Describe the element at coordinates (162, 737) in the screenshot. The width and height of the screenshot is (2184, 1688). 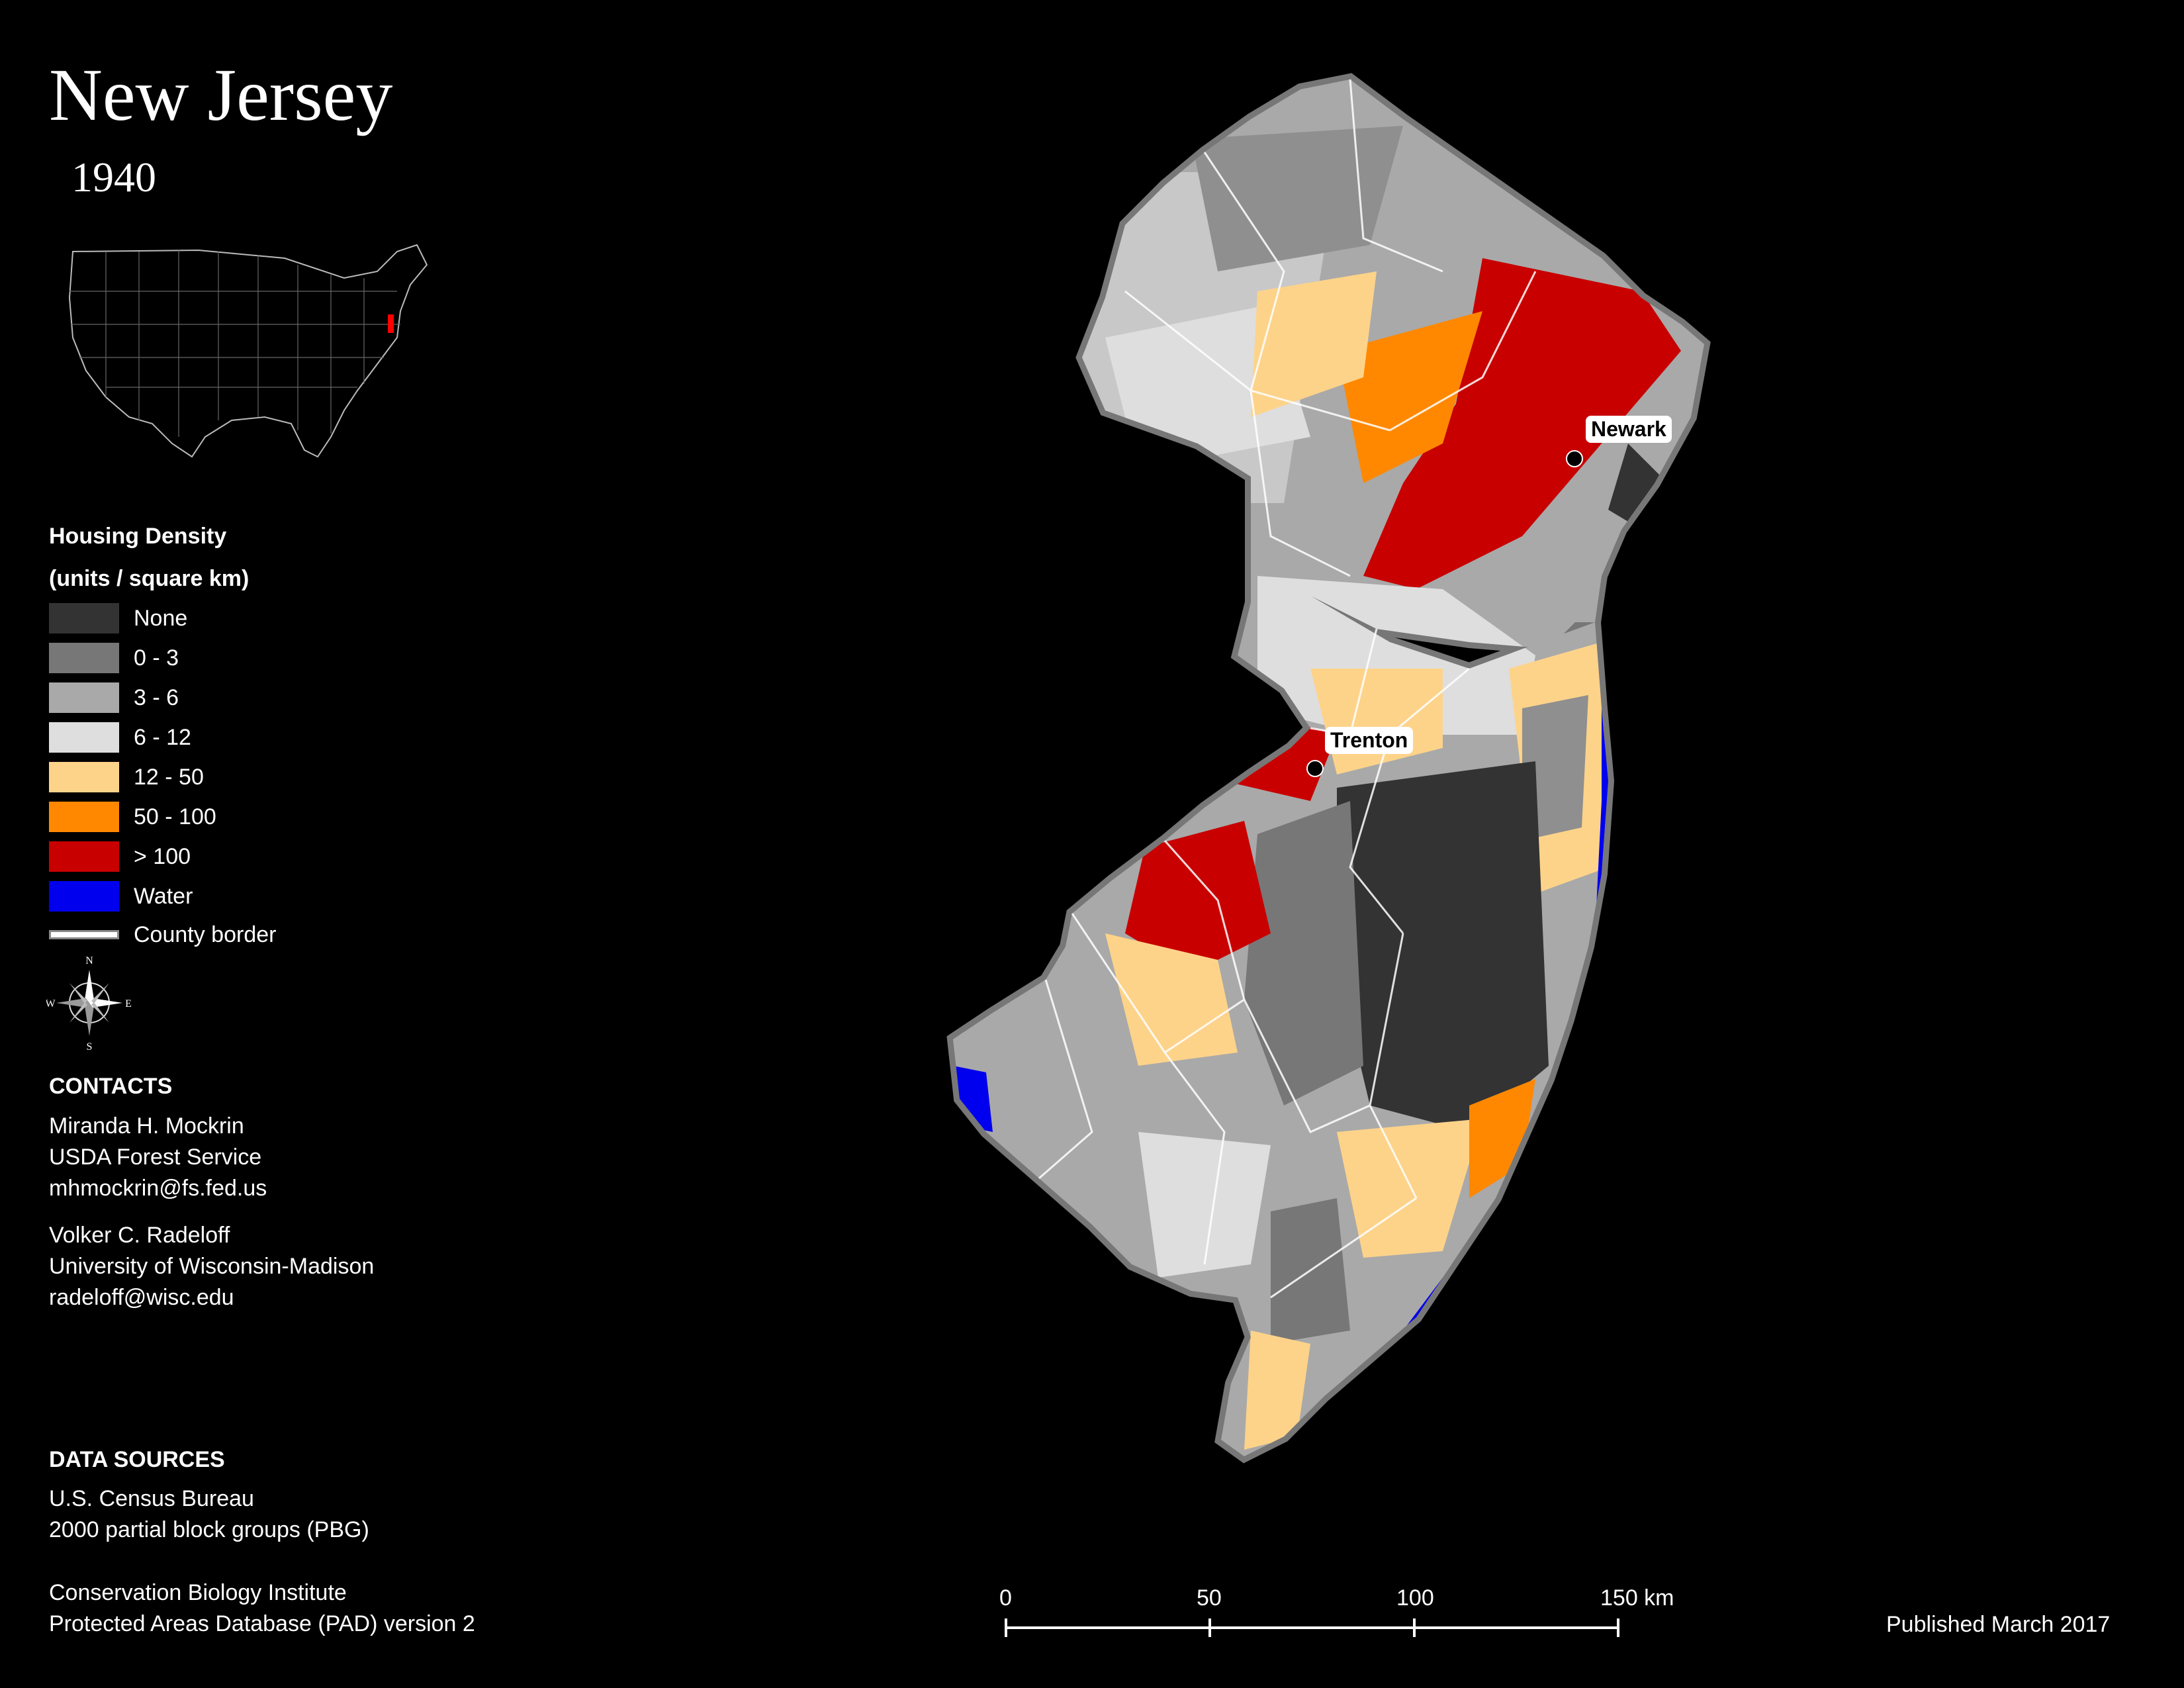
I see `legend-label: 6 - 12` at that location.